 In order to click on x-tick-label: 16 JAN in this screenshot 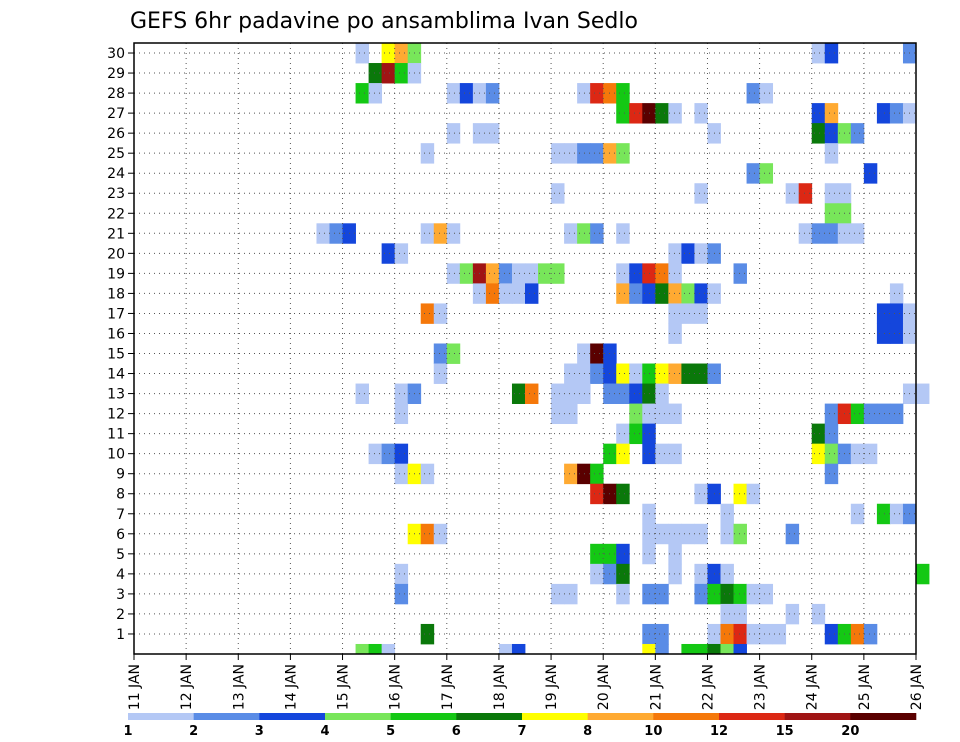, I will do `click(396, 687)`.